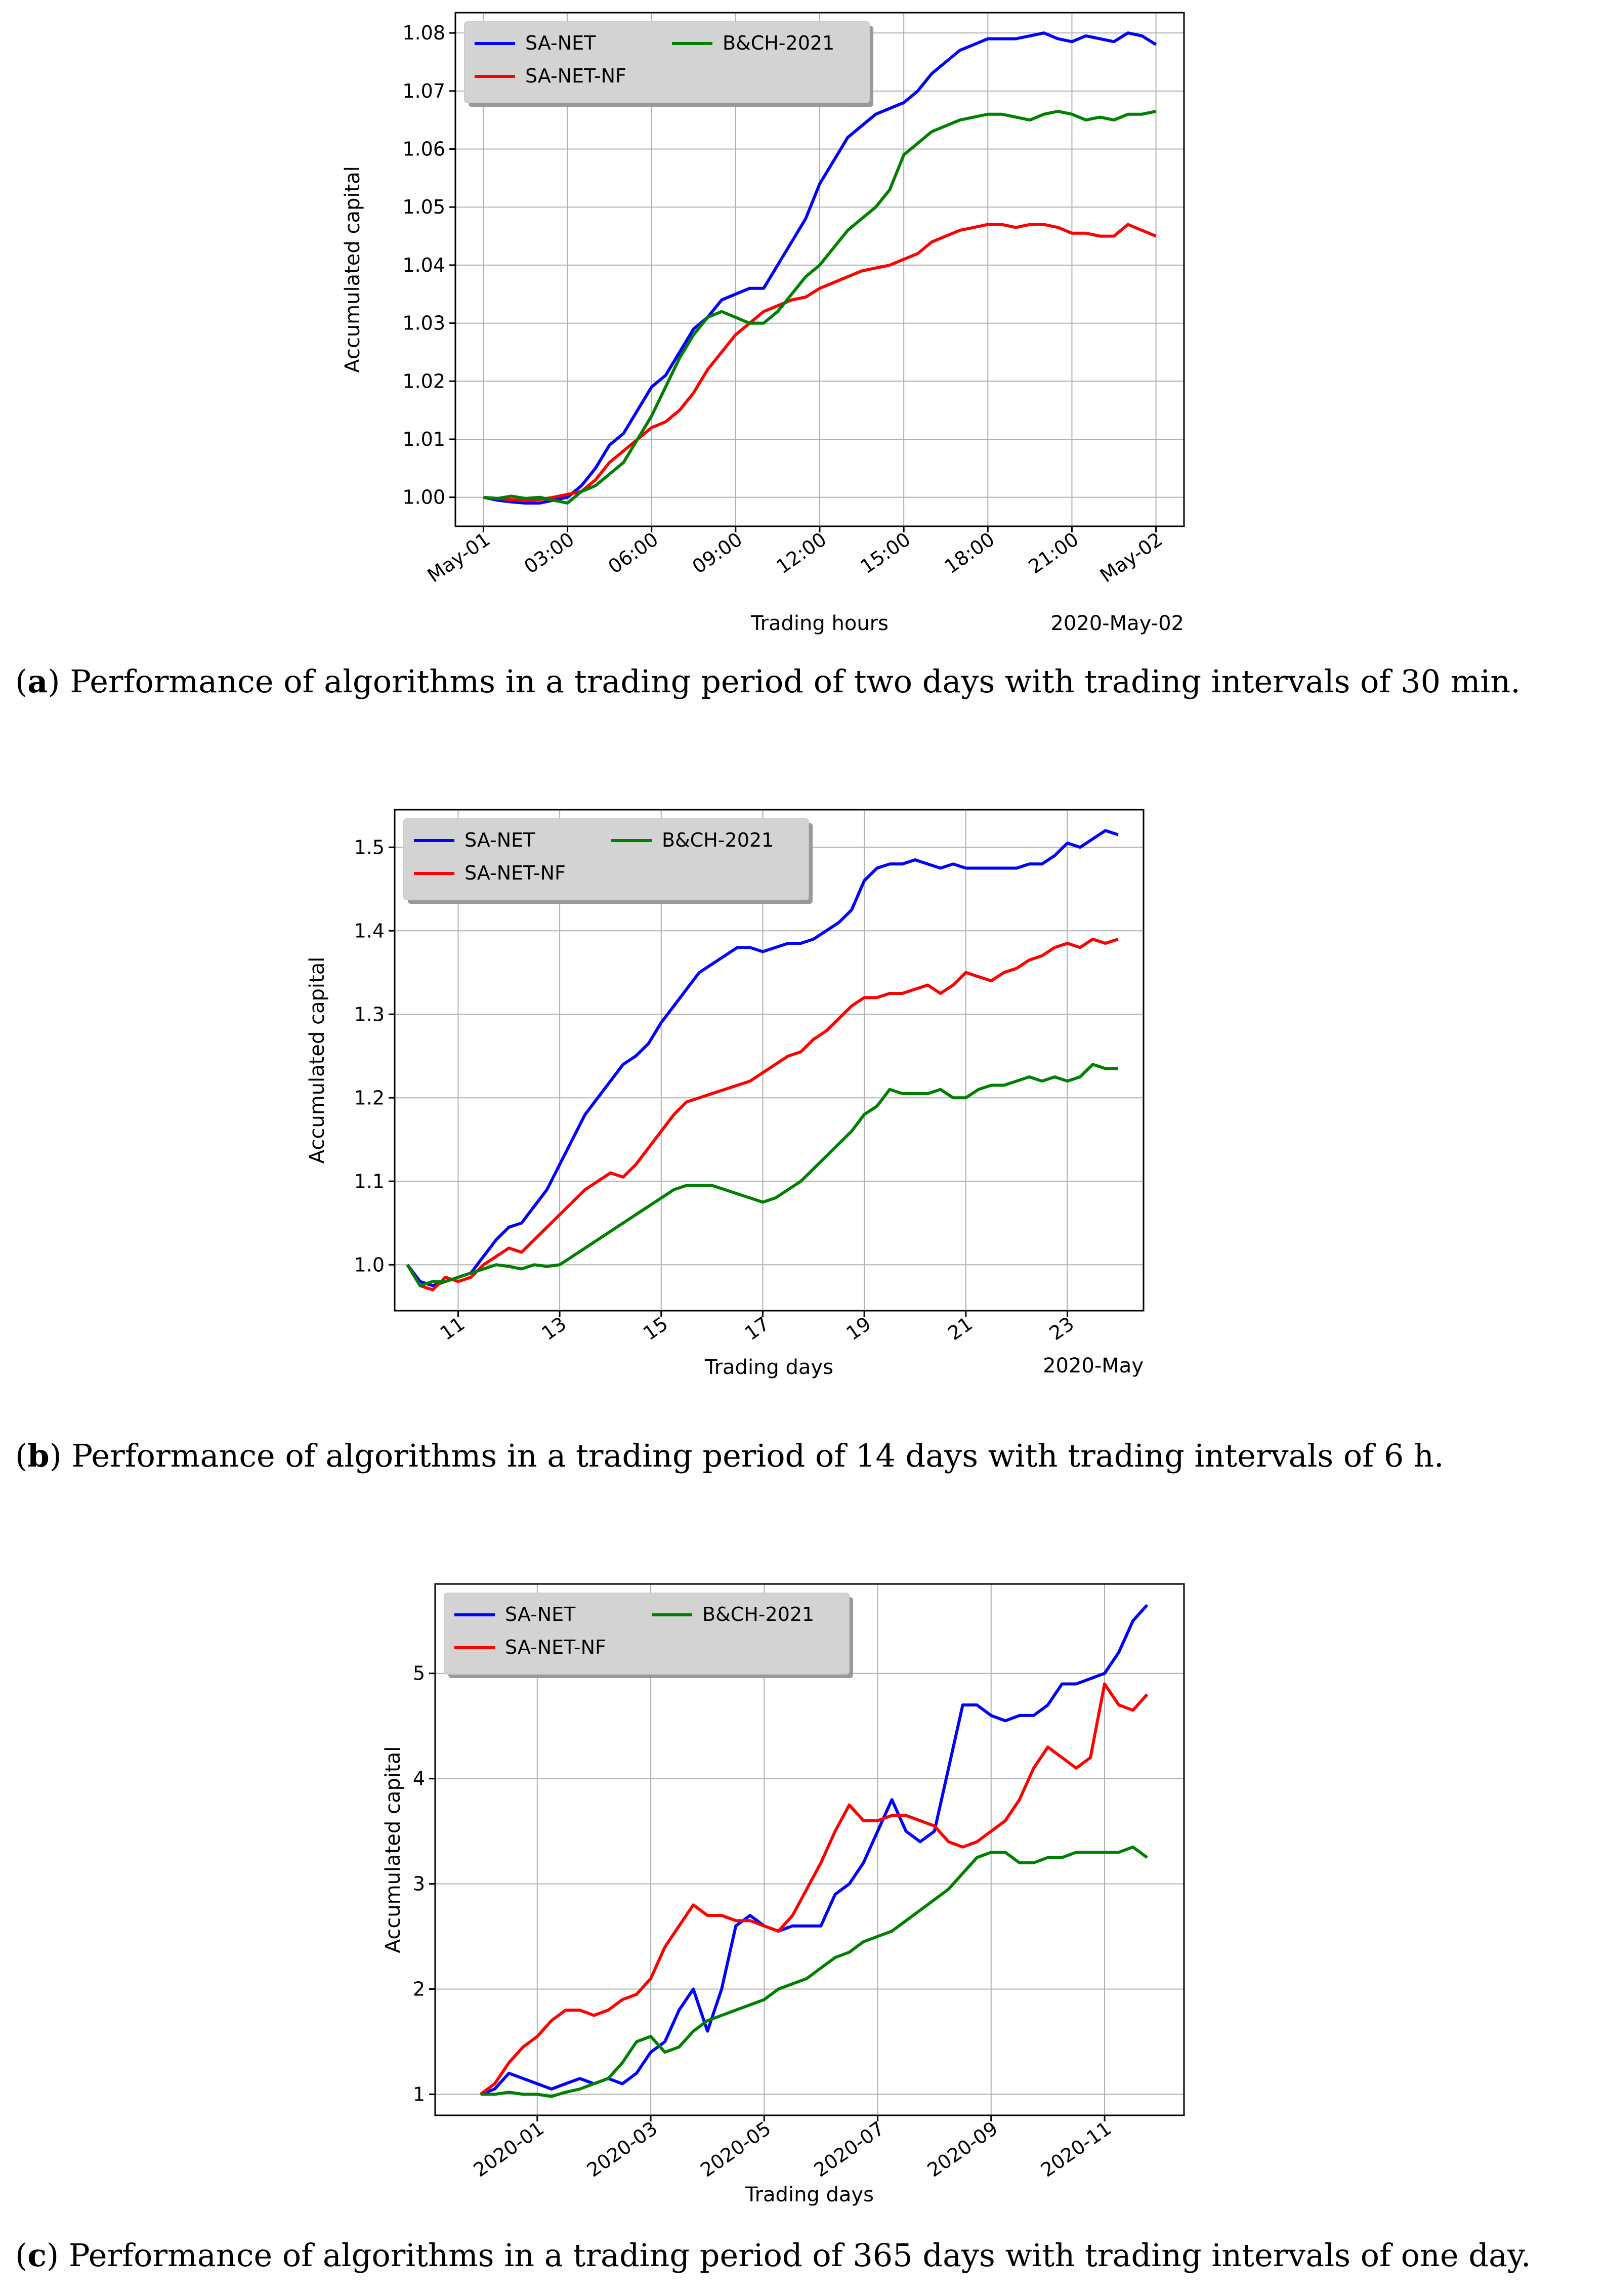 The width and height of the screenshot is (1606, 2296). Describe the element at coordinates (1093, 1365) in the screenshot. I see `x-offset-label: 2020-May` at that location.